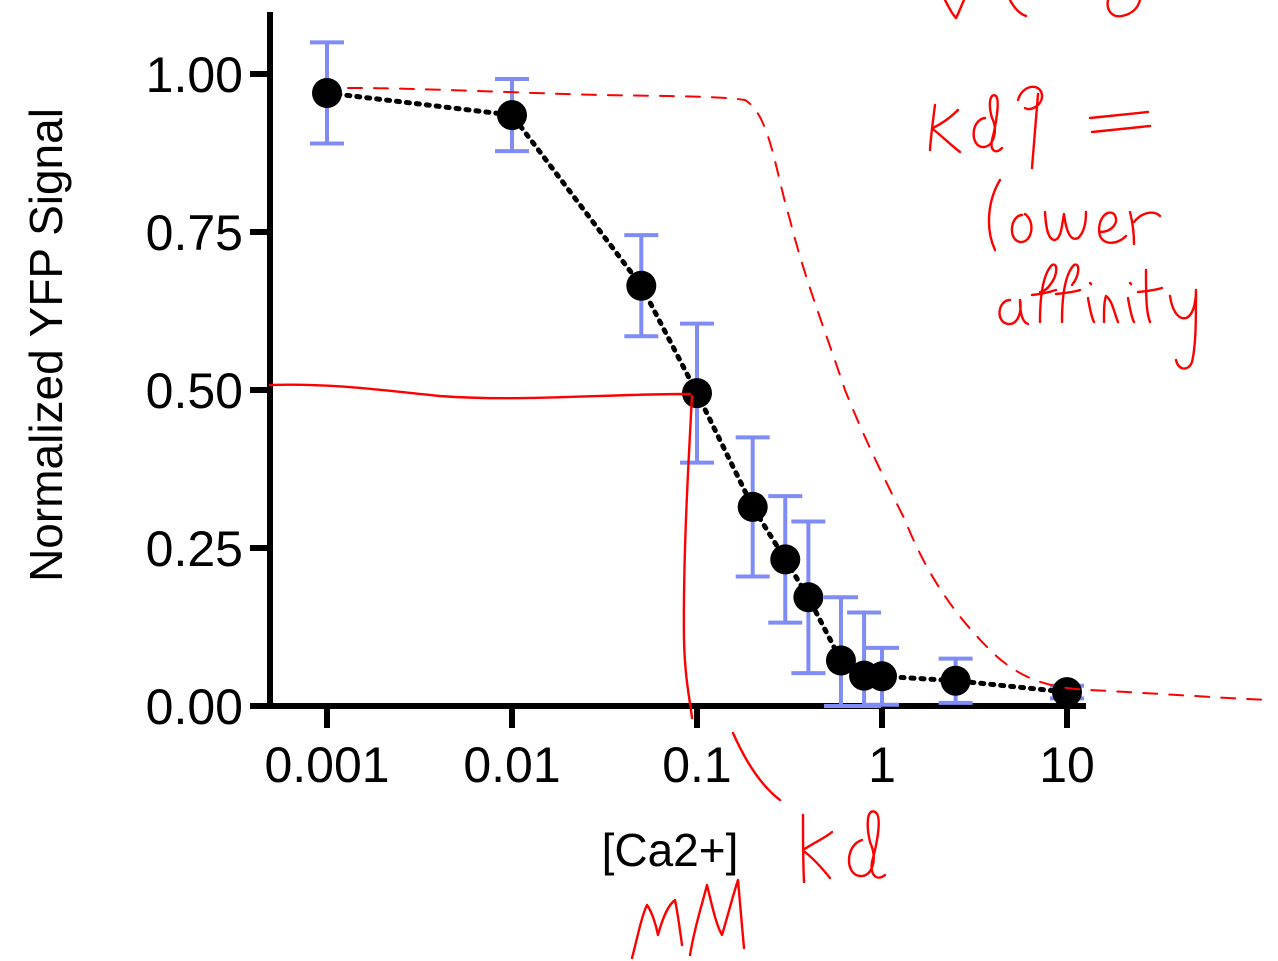  Describe the element at coordinates (1042, 10) in the screenshot. I see `note-top-scrawl` at that location.